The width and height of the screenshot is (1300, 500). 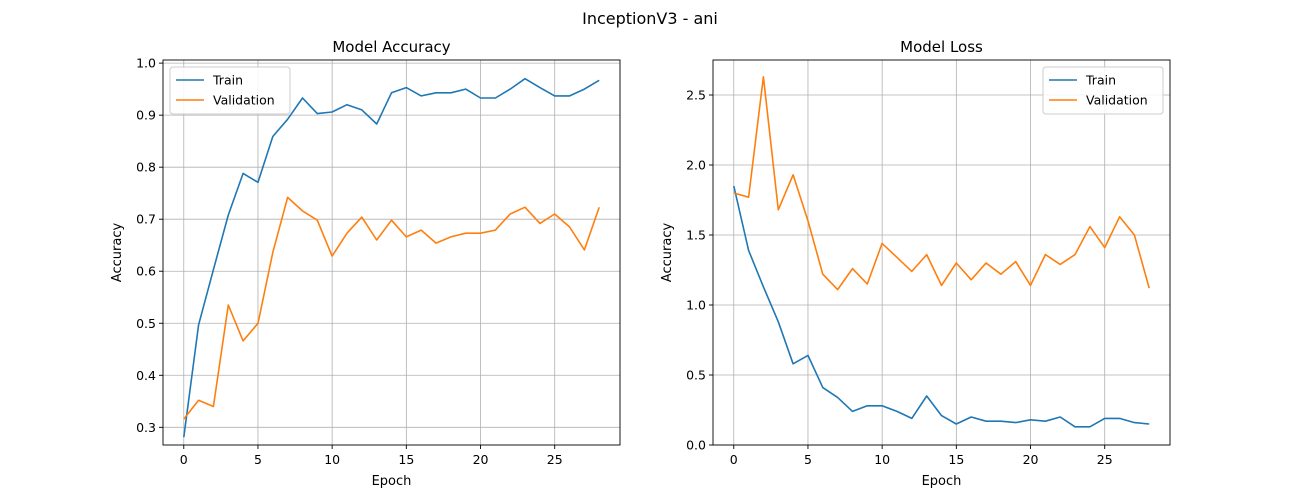 I want to click on y-tick-label: 0.0, so click(x=696, y=445).